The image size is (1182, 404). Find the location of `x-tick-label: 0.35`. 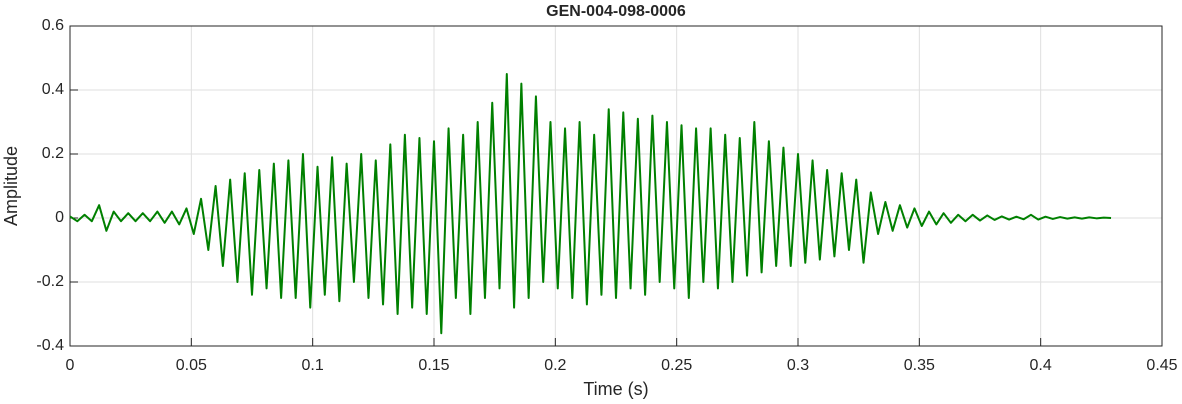

x-tick-label: 0.35 is located at coordinates (919, 365).